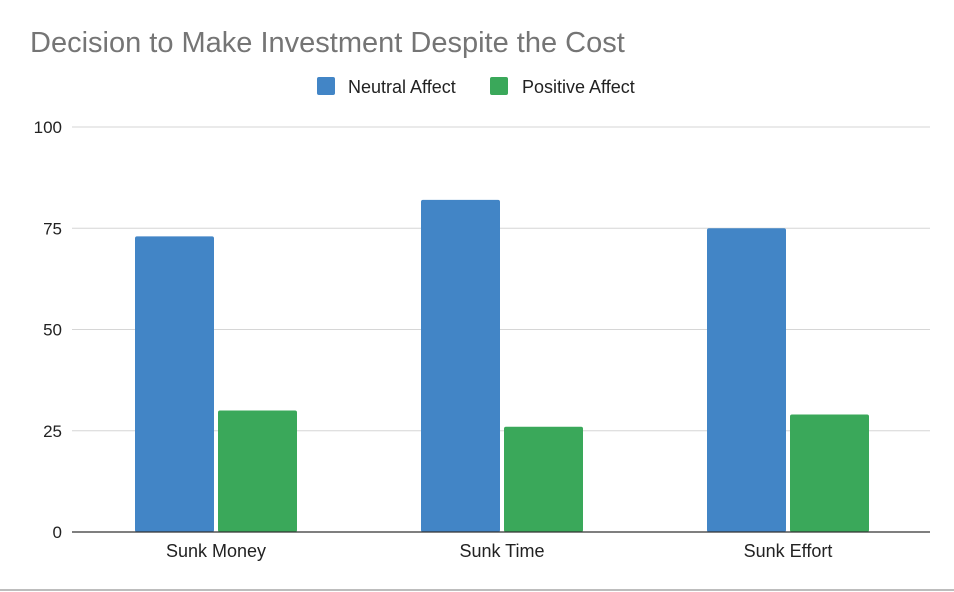  What do you see at coordinates (499, 86) in the screenshot?
I see `legend-swatch-positive-affect` at bounding box center [499, 86].